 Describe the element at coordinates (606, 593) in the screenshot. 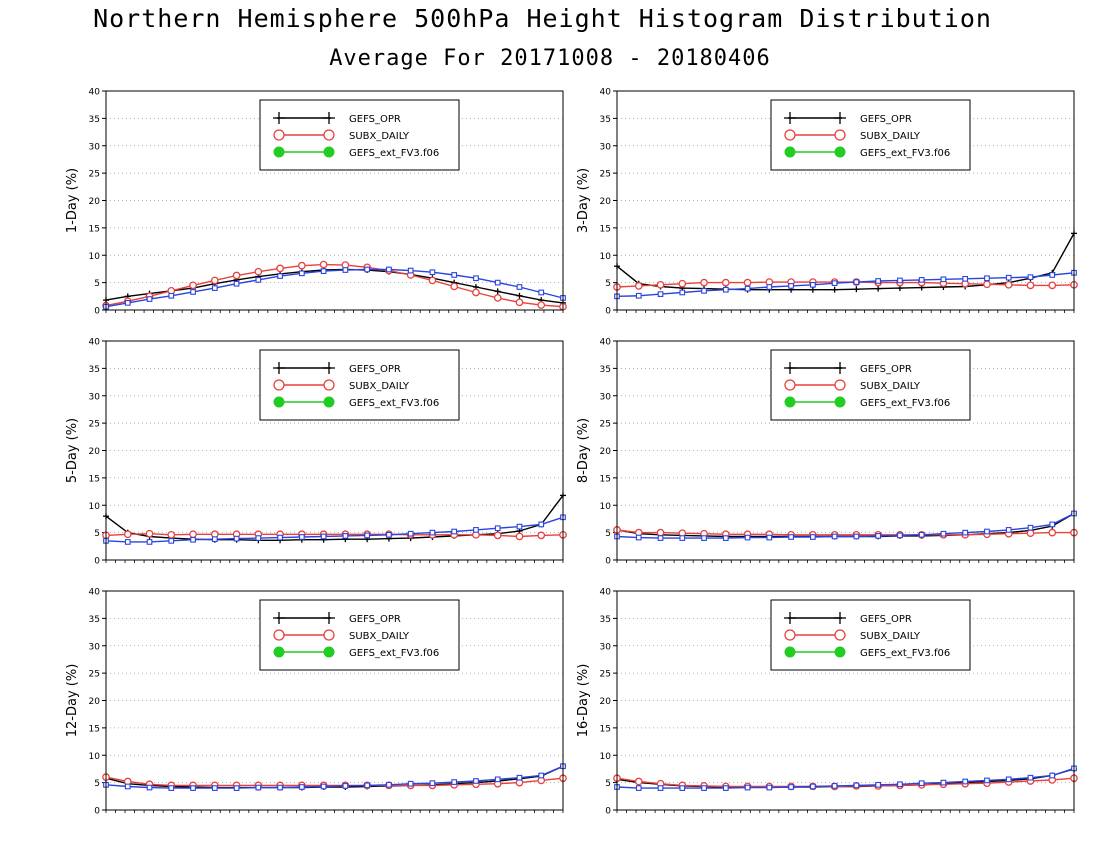

I see `y-tick-label: 40` at that location.